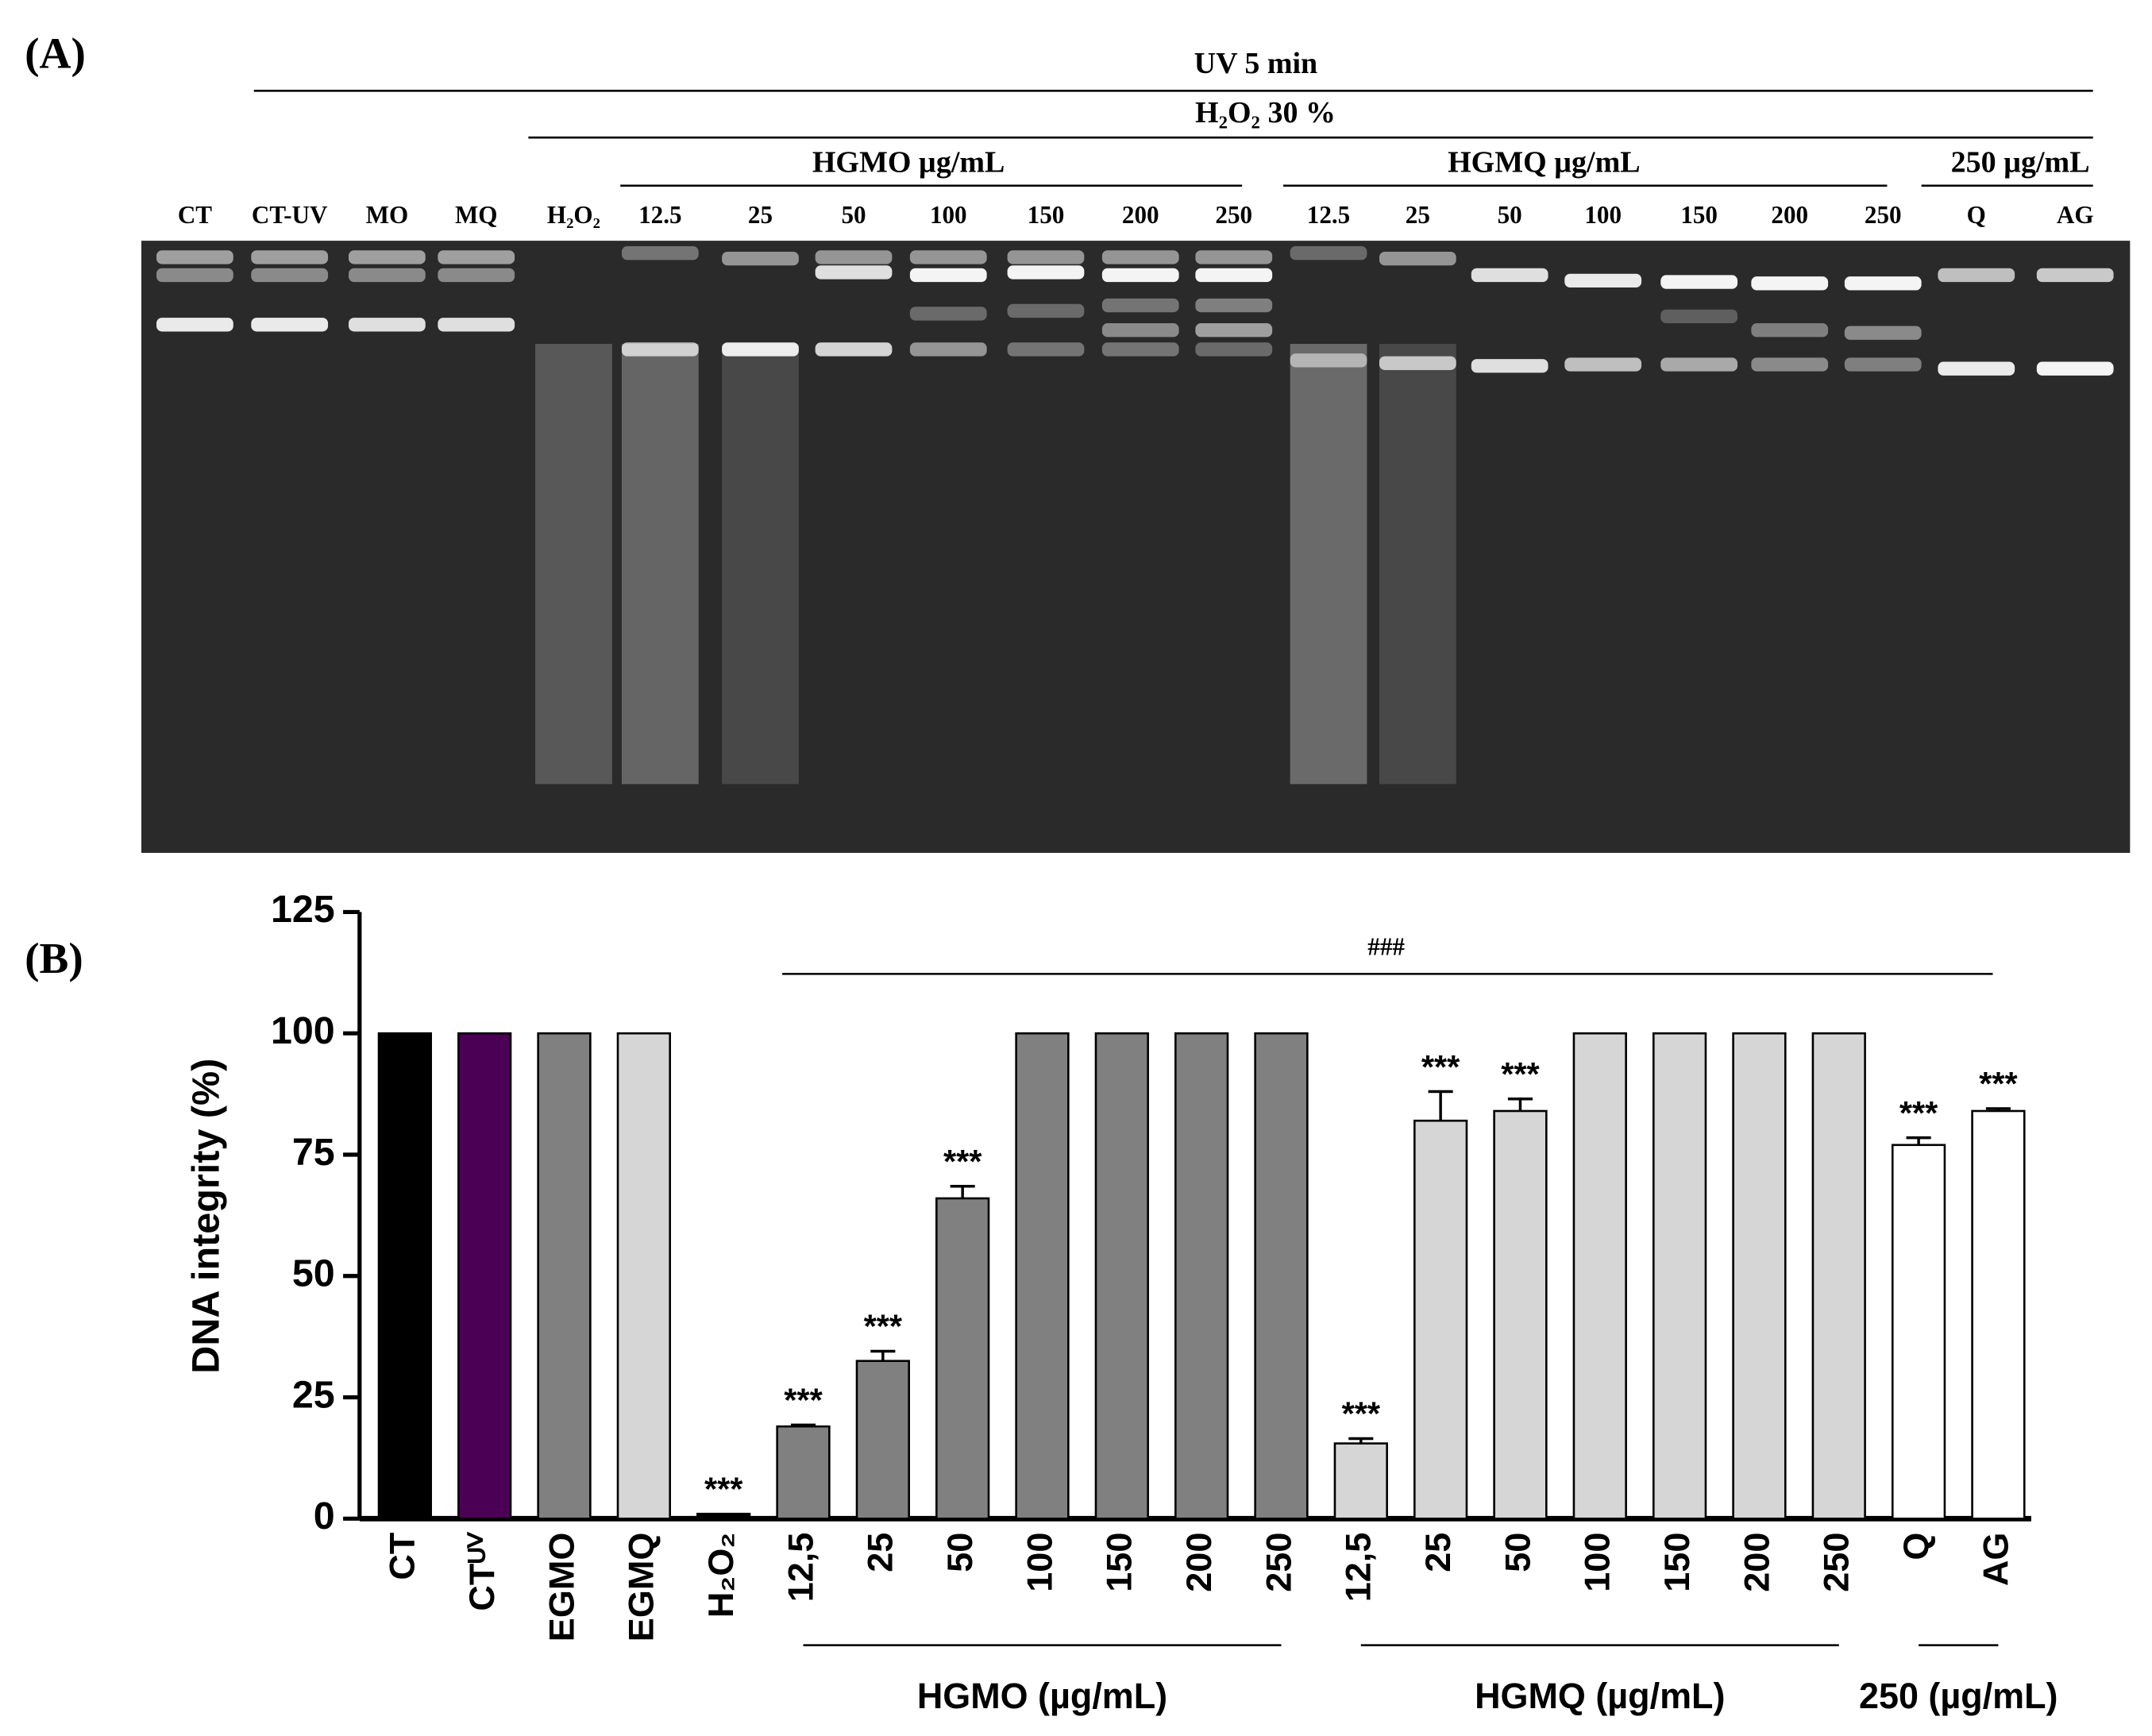 Image resolution: width=2152 pixels, height=1736 pixels. I want to click on group-label: HGMQ µg/mL, so click(1544, 162).